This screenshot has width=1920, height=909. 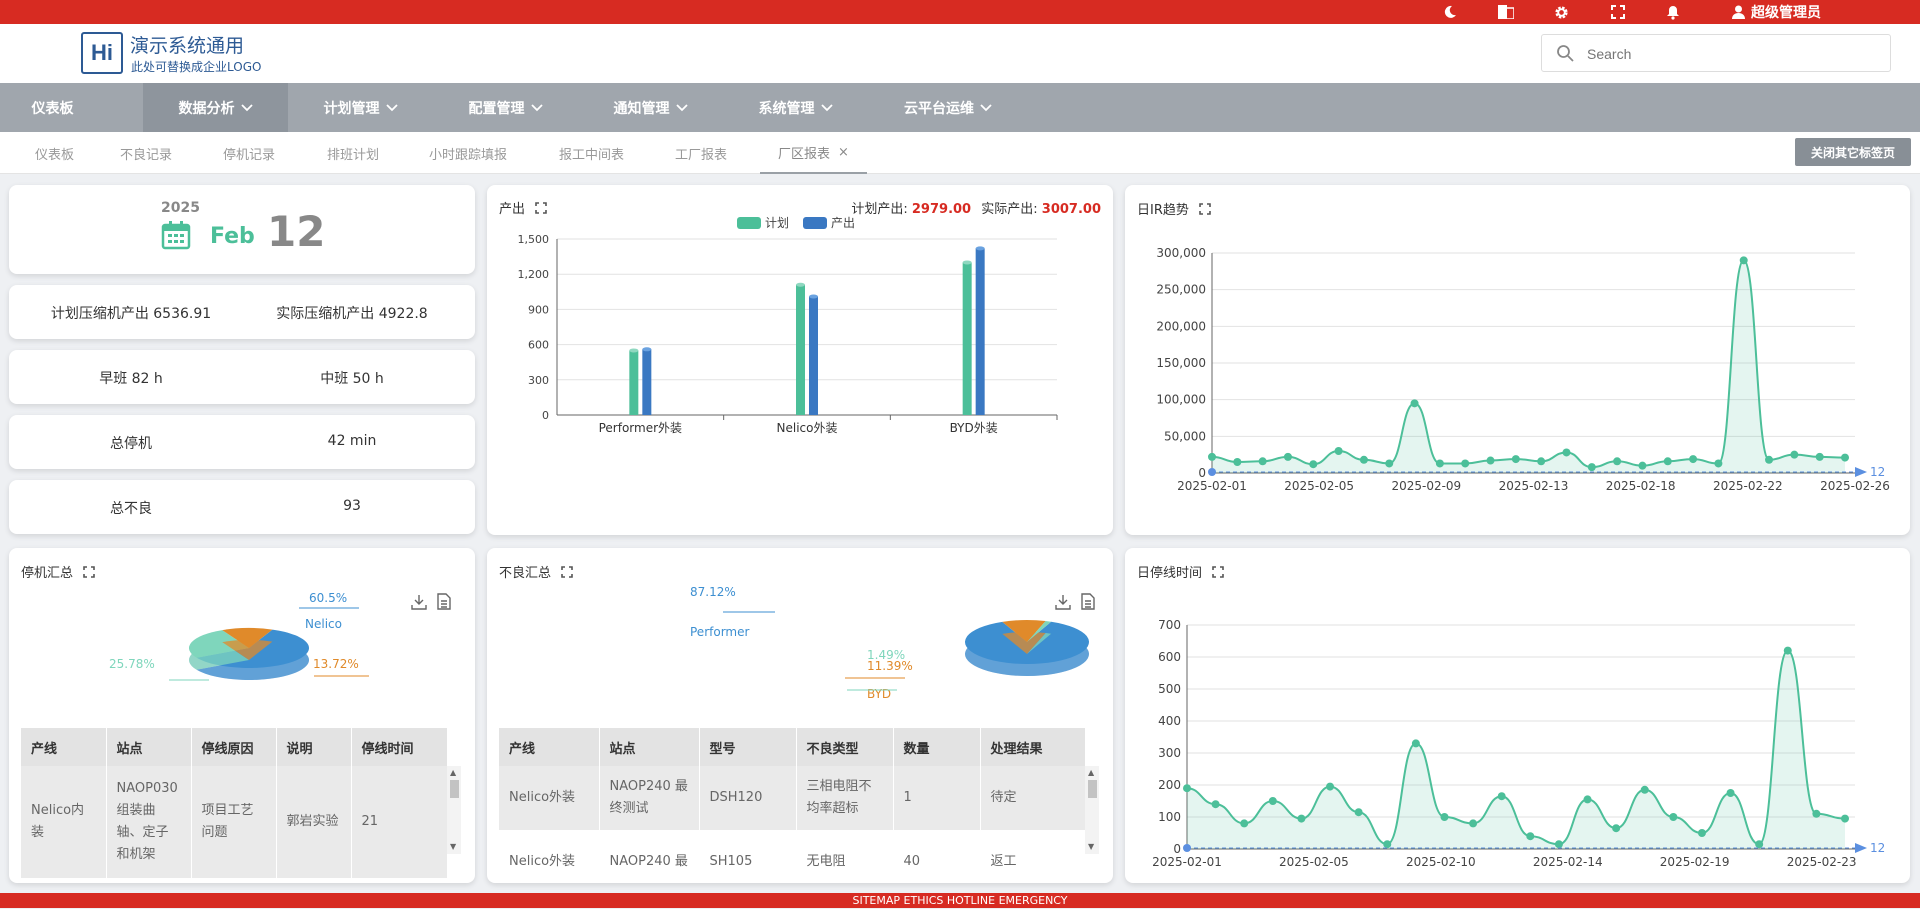 I want to click on tab-label: 排班计划, so click(x=353, y=155).